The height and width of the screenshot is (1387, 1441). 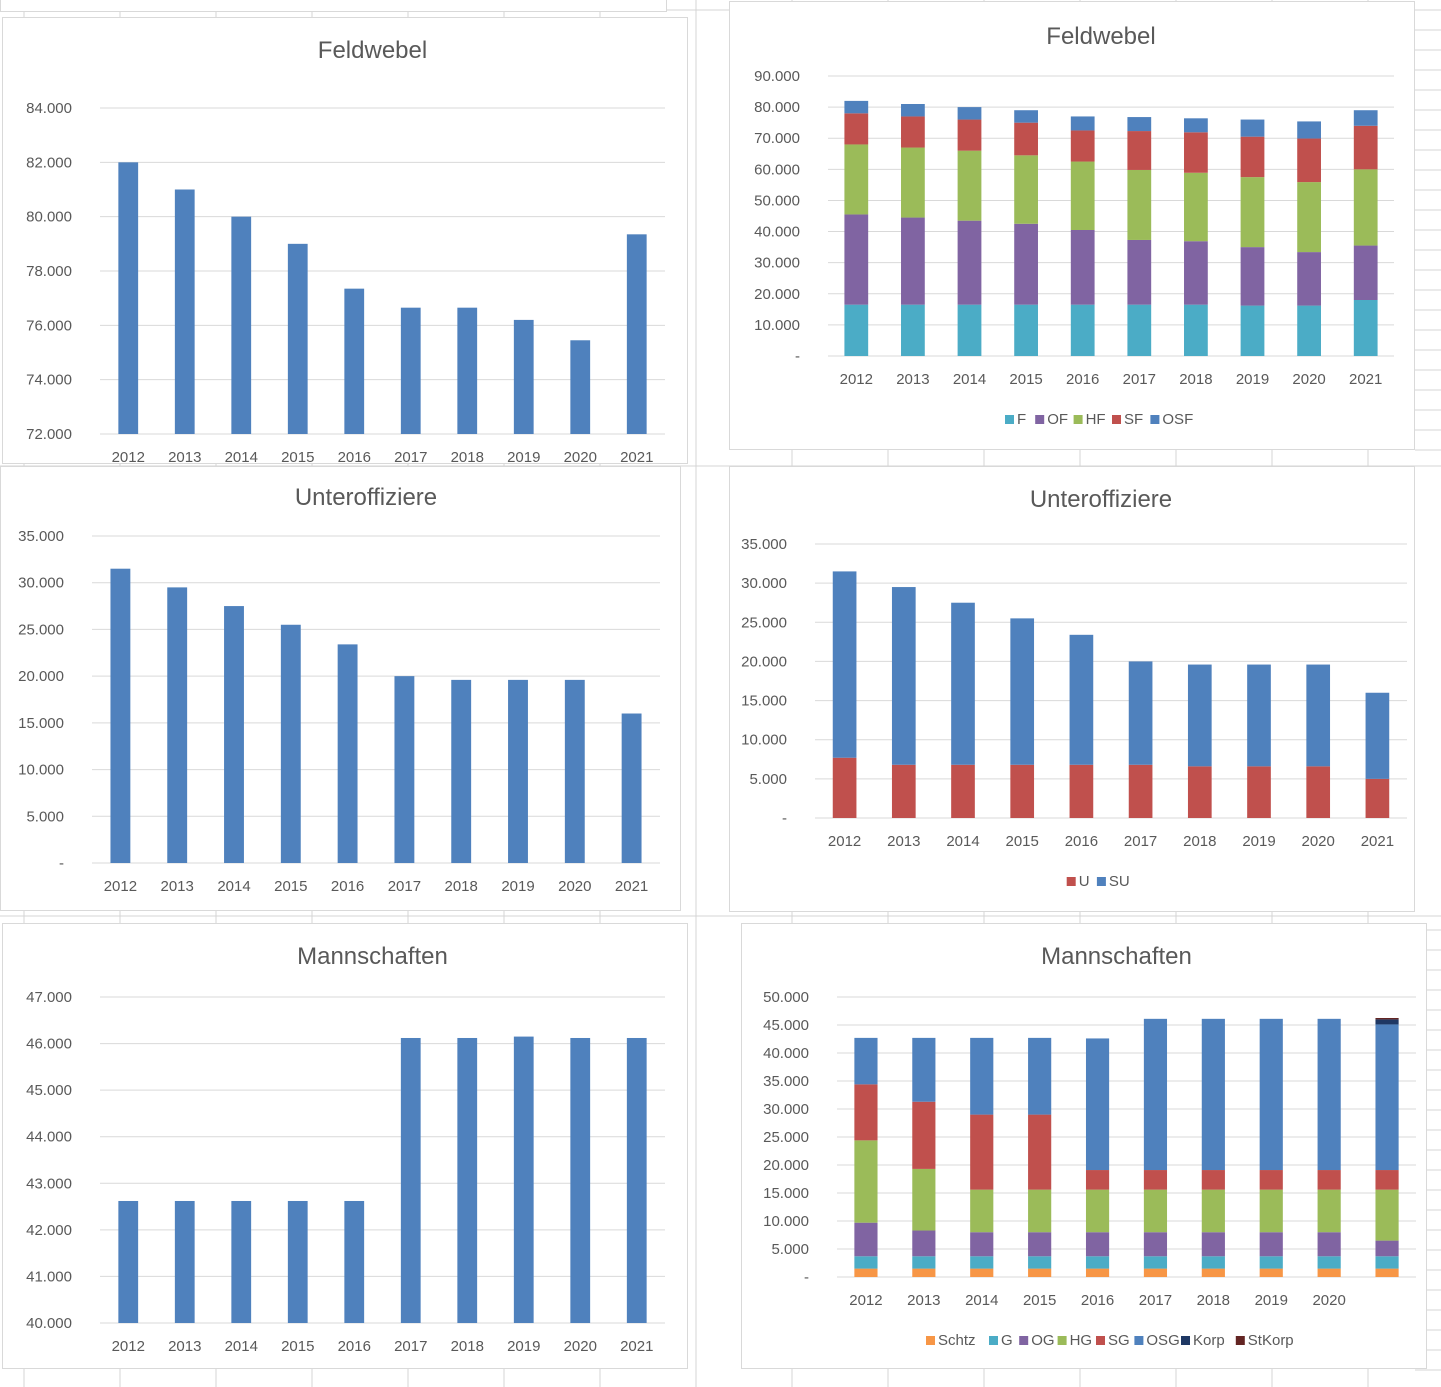 I want to click on legend-label-korp: Korp, so click(x=1209, y=1340).